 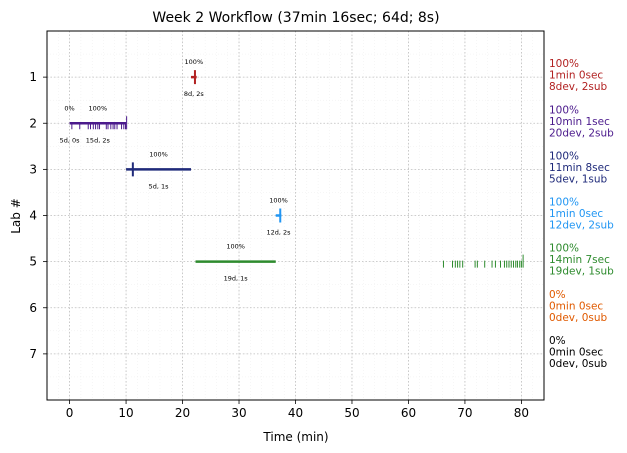 I want to click on bar-percent-label: 0%, so click(x=69, y=108).